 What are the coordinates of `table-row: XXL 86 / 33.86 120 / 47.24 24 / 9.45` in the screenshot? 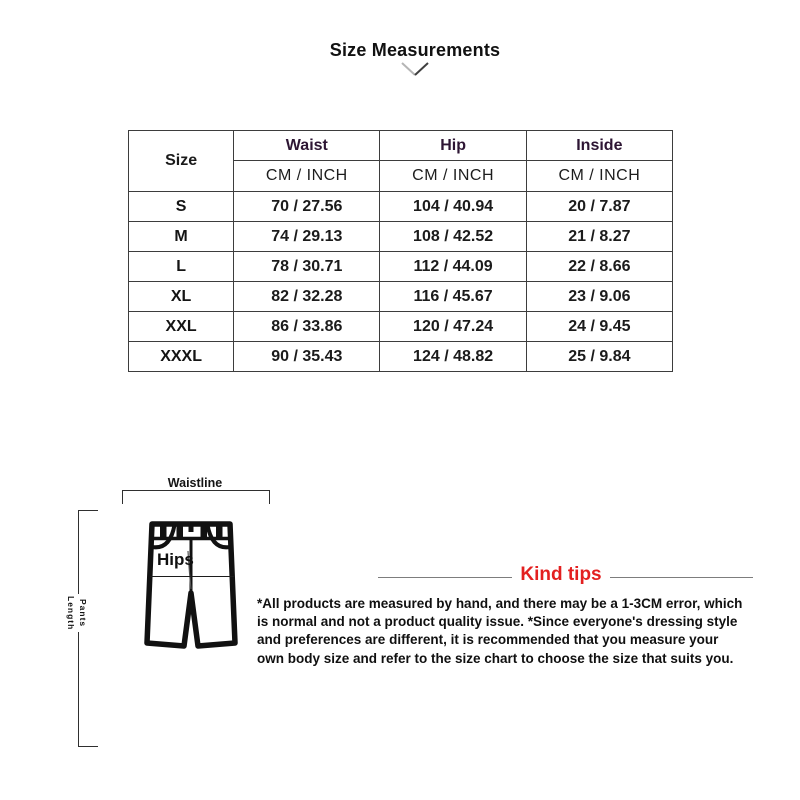 It's located at (400, 326).